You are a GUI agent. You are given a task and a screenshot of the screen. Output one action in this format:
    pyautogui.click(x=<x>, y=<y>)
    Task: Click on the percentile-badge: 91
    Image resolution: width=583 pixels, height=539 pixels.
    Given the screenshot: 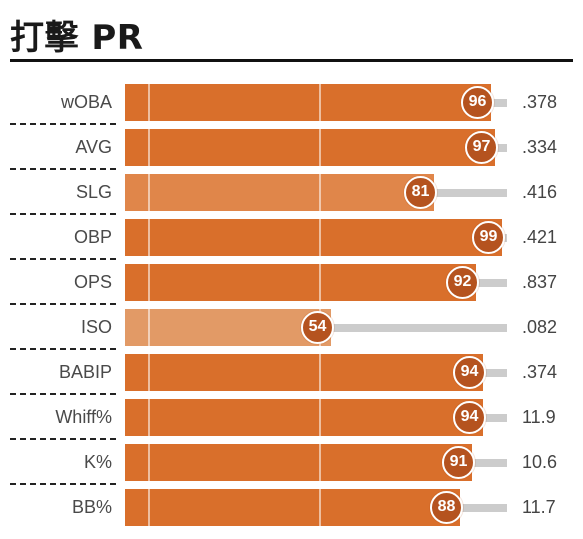 What is the action you would take?
    pyautogui.click(x=458, y=462)
    